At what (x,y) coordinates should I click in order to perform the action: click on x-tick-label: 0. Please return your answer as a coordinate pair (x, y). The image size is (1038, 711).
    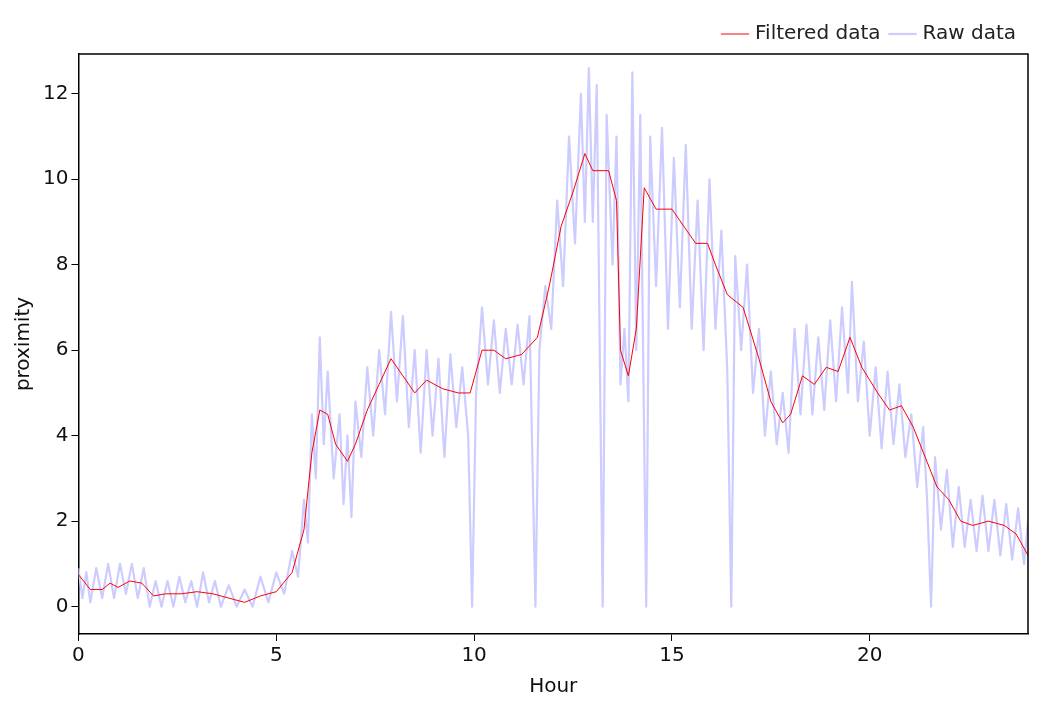
    Looking at the image, I should click on (78, 654).